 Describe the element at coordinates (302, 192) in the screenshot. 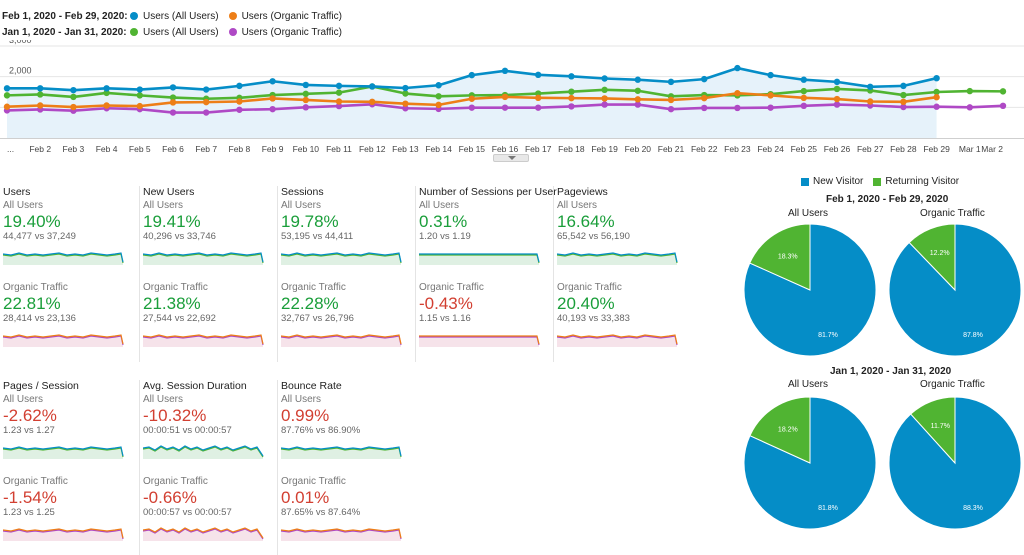

I see `metric-title: Sessions` at that location.